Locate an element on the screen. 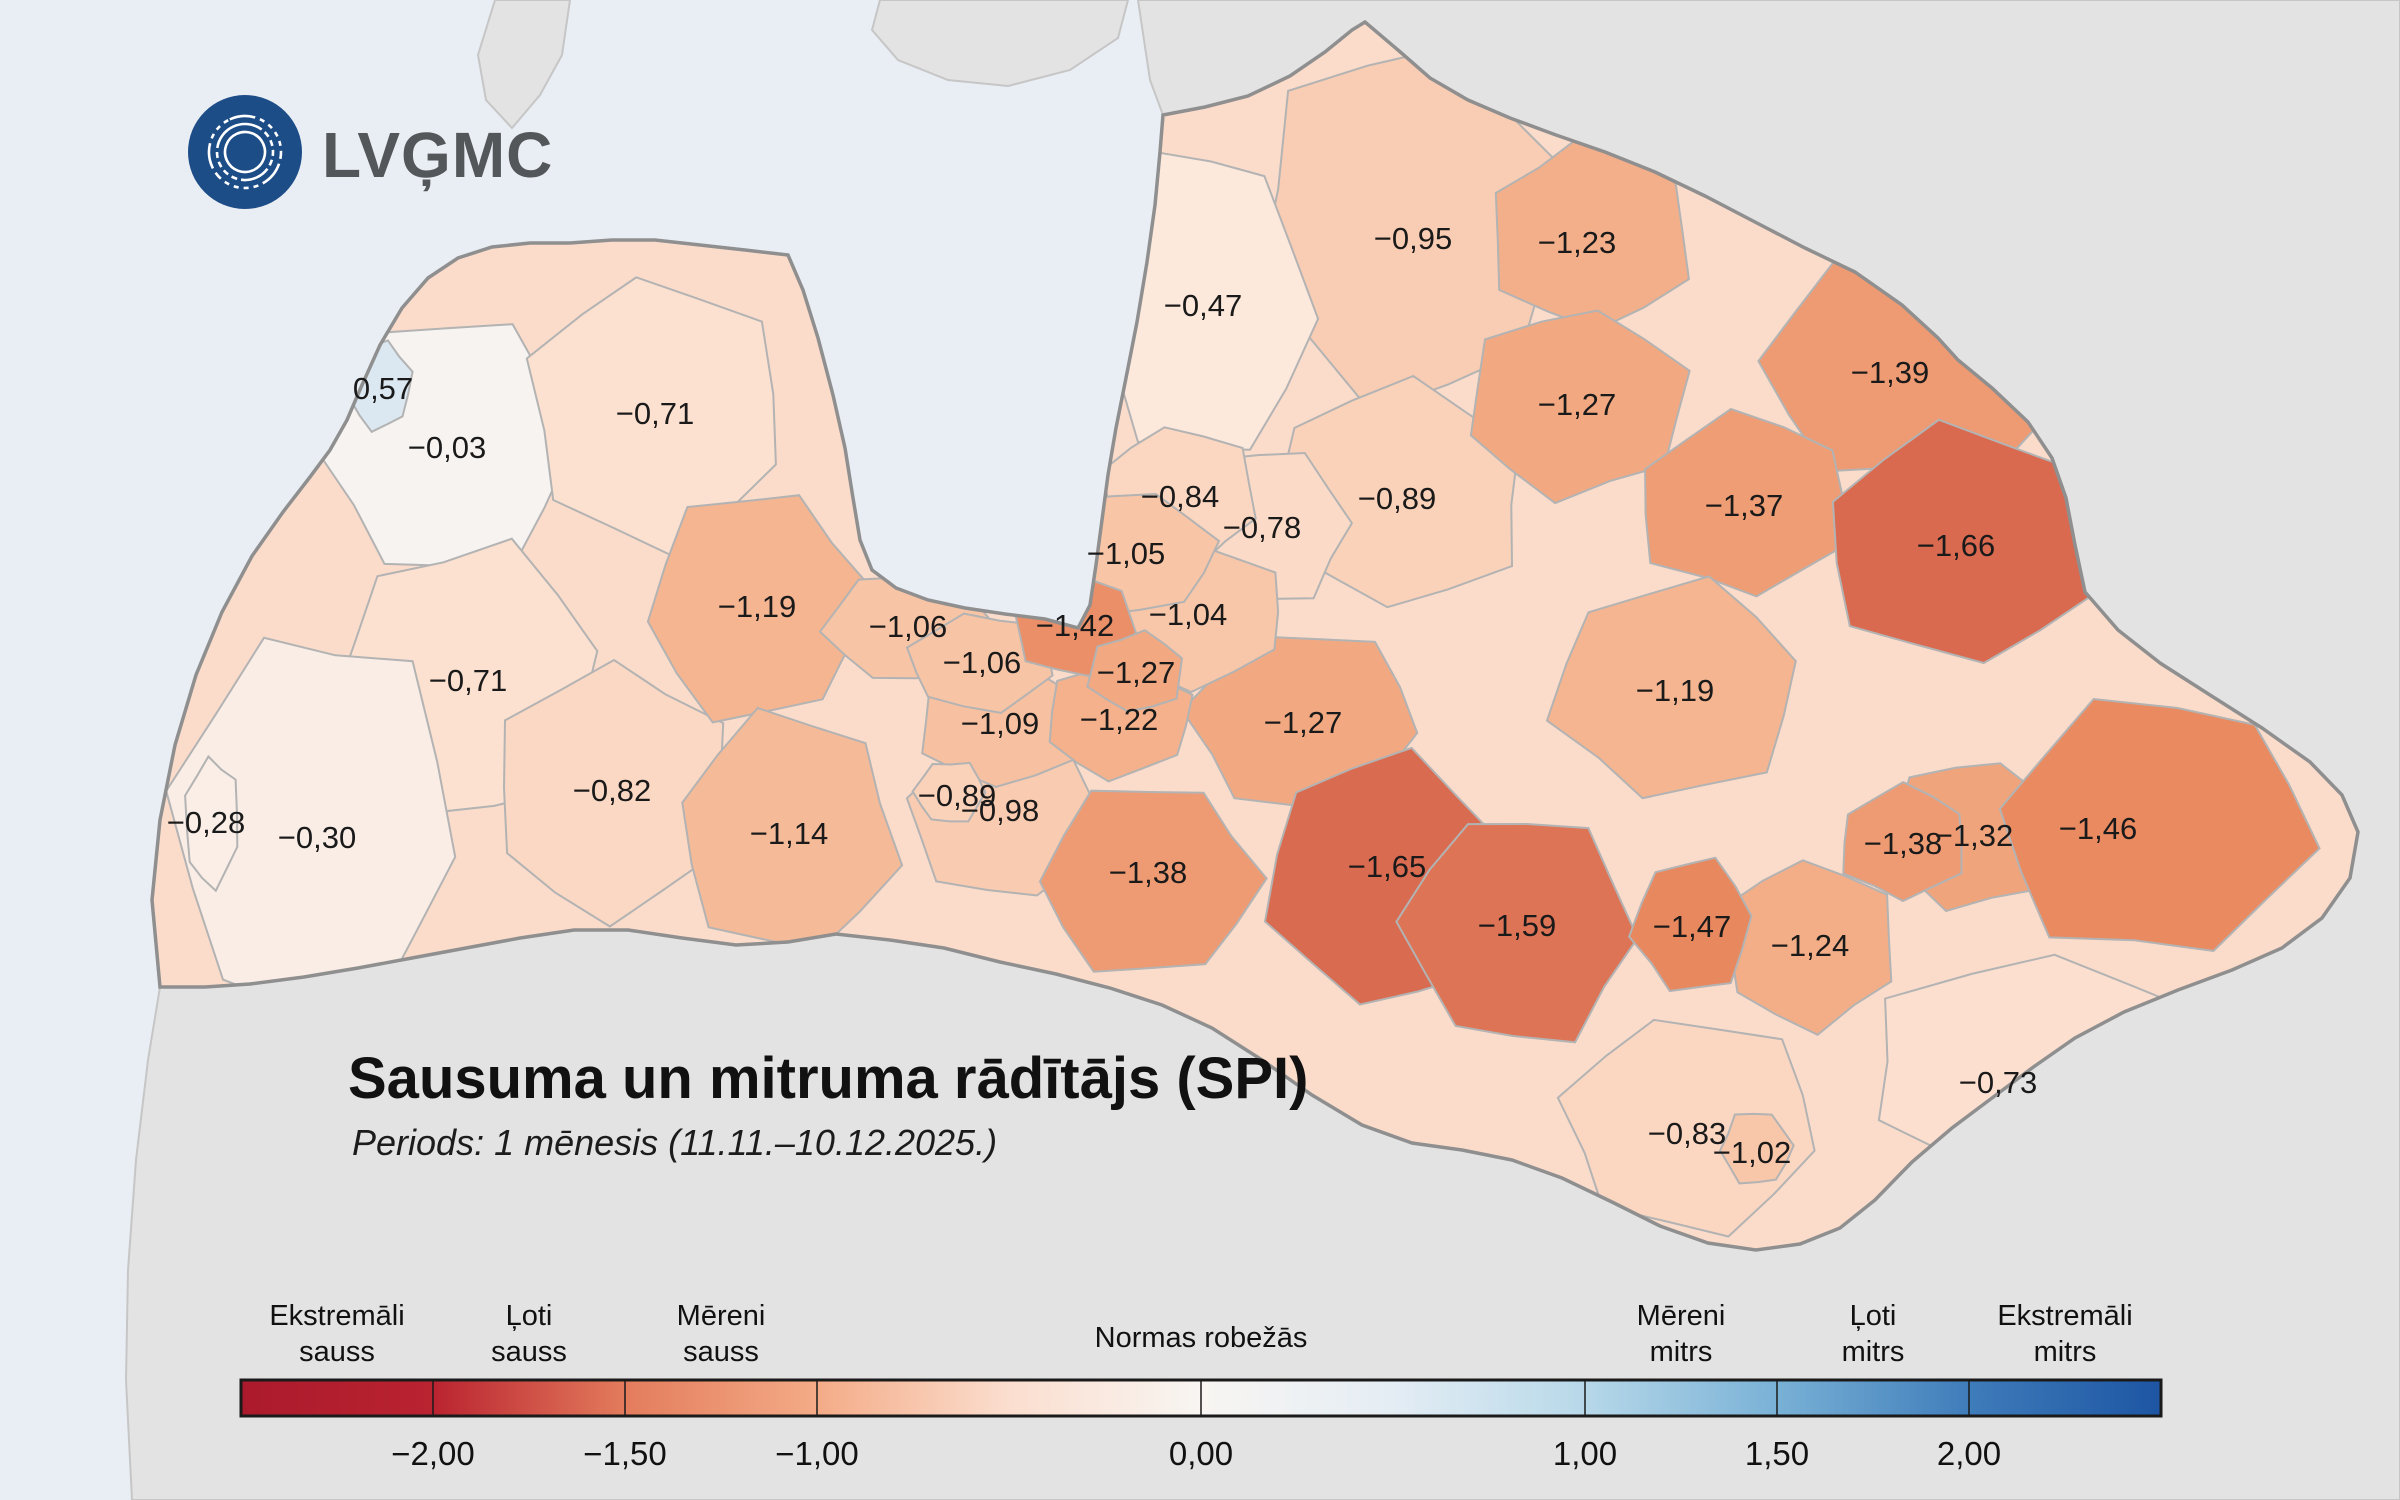  region-label: −0,78 is located at coordinates (1262, 527).